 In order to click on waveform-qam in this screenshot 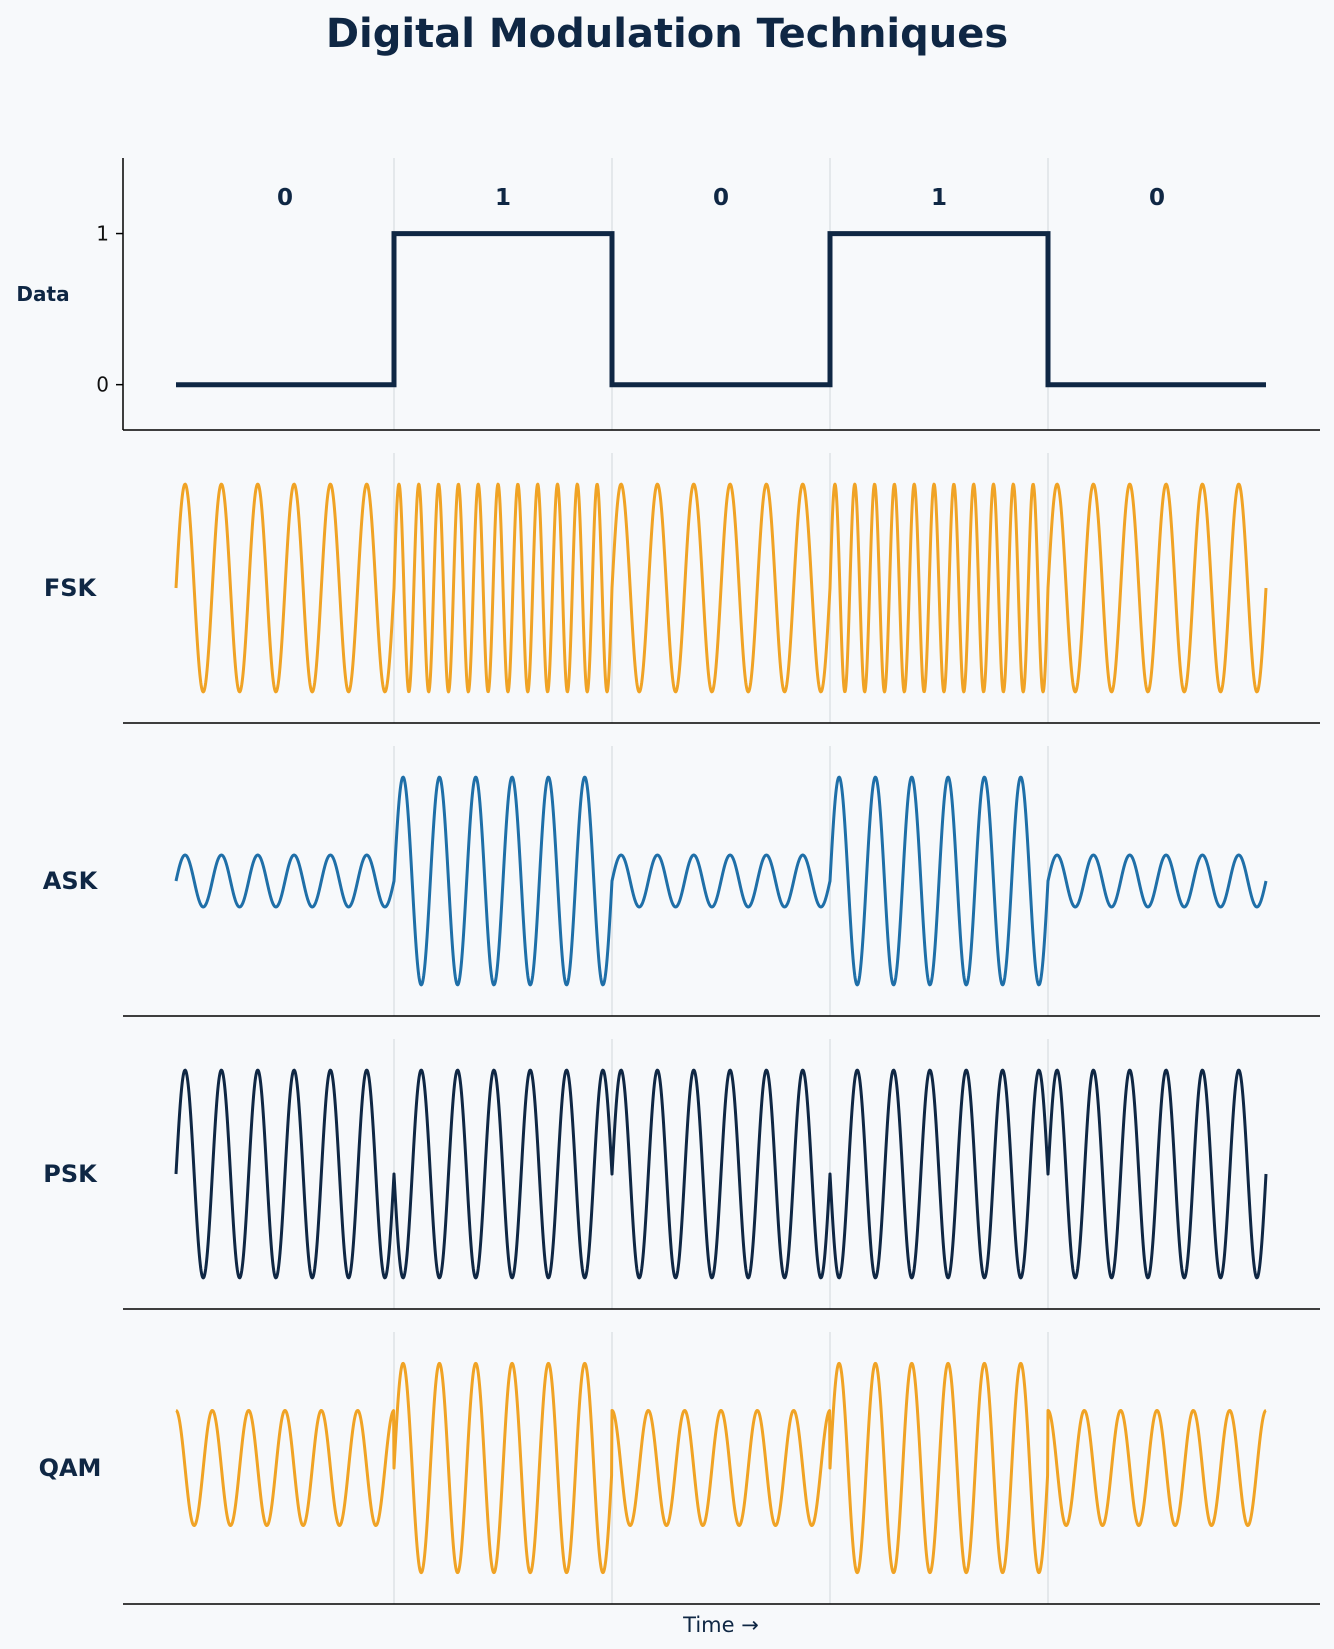, I will do `click(721, 1468)`.